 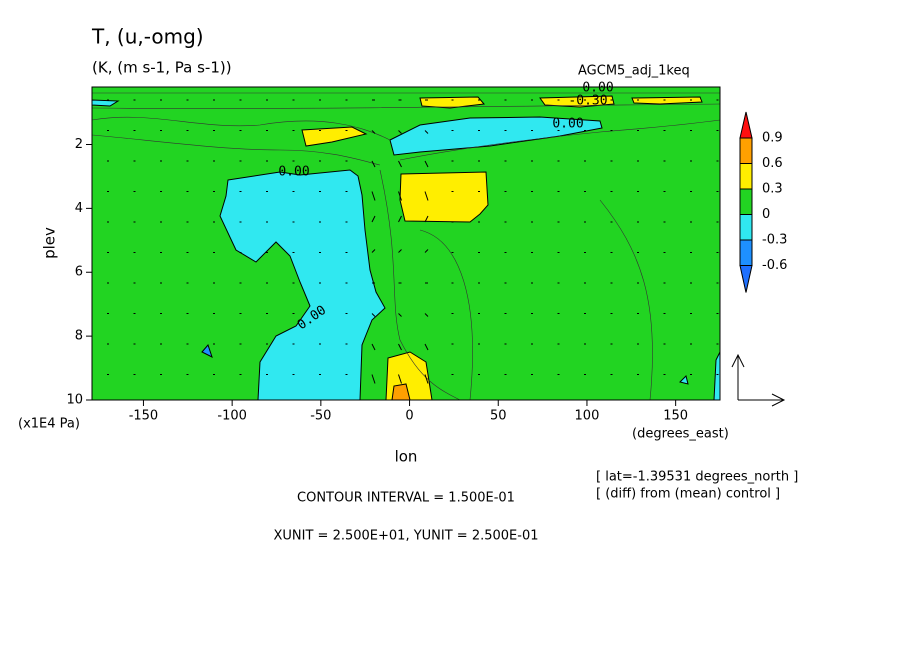 What do you see at coordinates (697, 477) in the screenshot?
I see `note: [ lat=-1.39531 degrees_north ]` at bounding box center [697, 477].